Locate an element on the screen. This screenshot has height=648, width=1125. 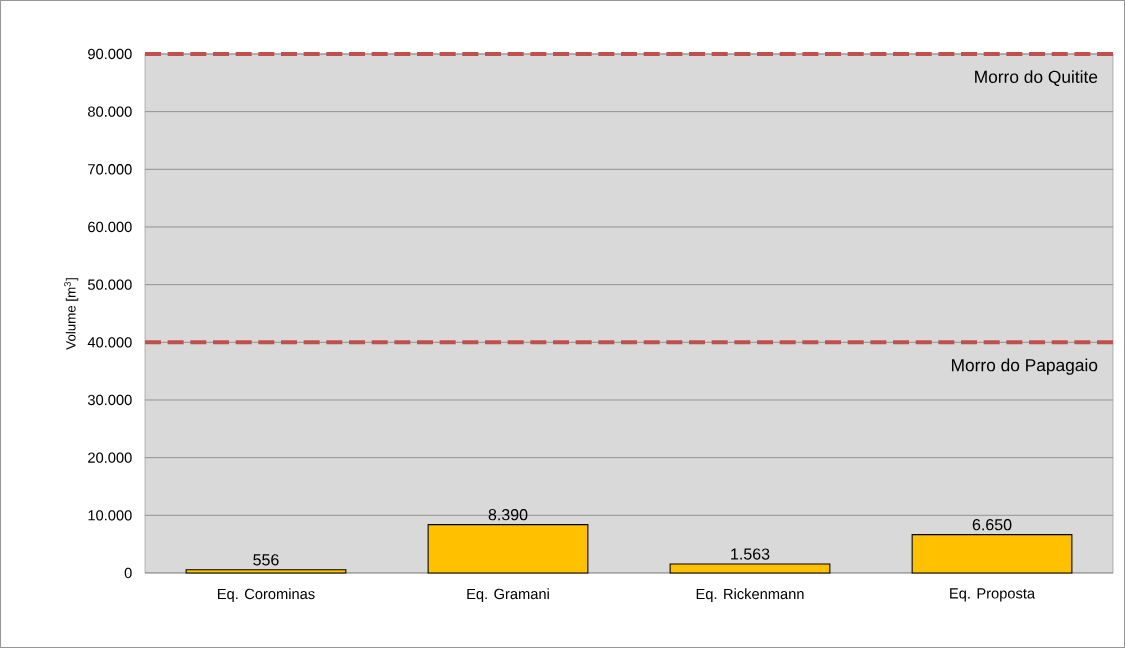
data-label: 6.650 is located at coordinates (992, 525).